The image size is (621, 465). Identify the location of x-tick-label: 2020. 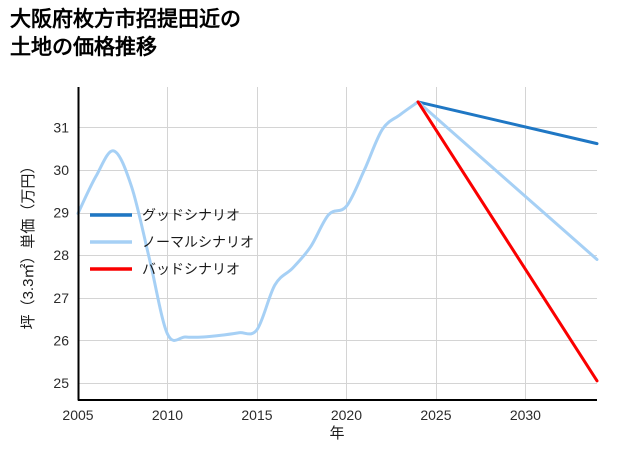
(346, 415).